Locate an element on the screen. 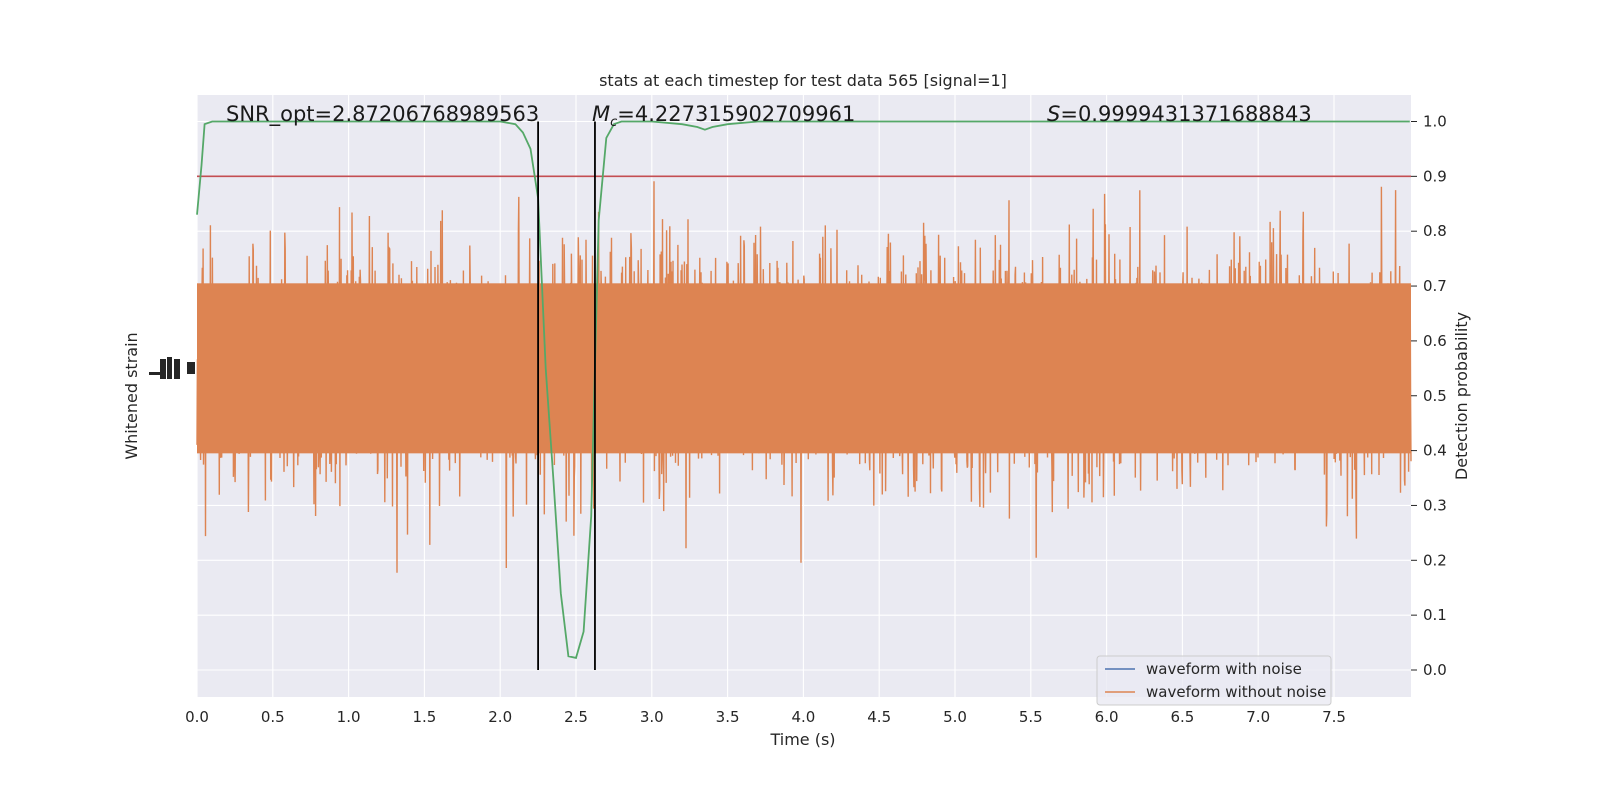  right-tick-label-3: 0.3 is located at coordinates (1435, 505).